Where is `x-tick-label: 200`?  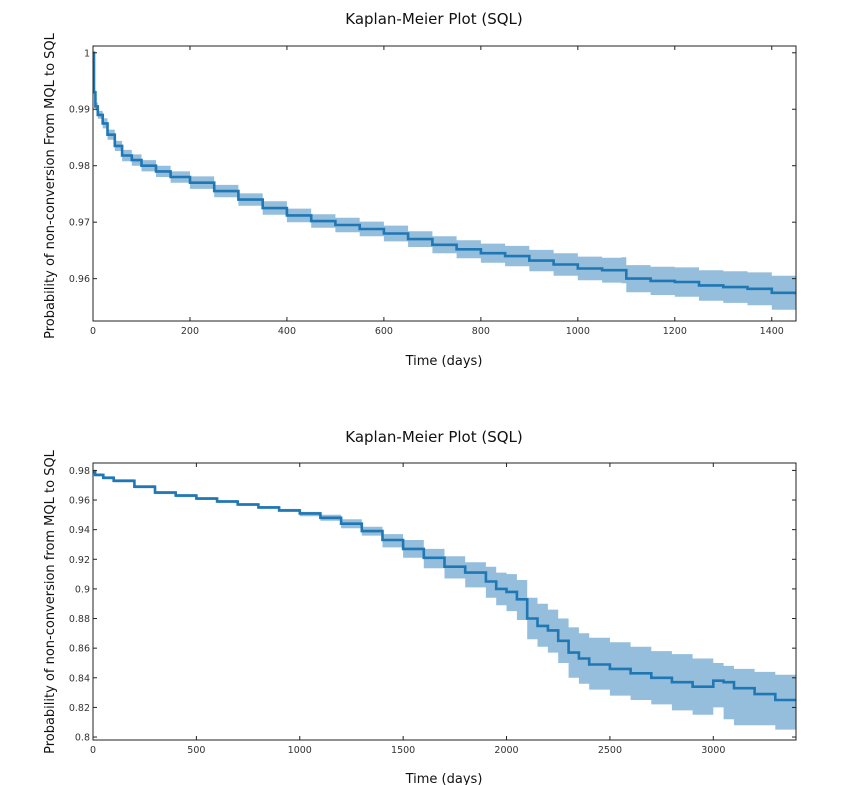
x-tick-label: 200 is located at coordinates (190, 331).